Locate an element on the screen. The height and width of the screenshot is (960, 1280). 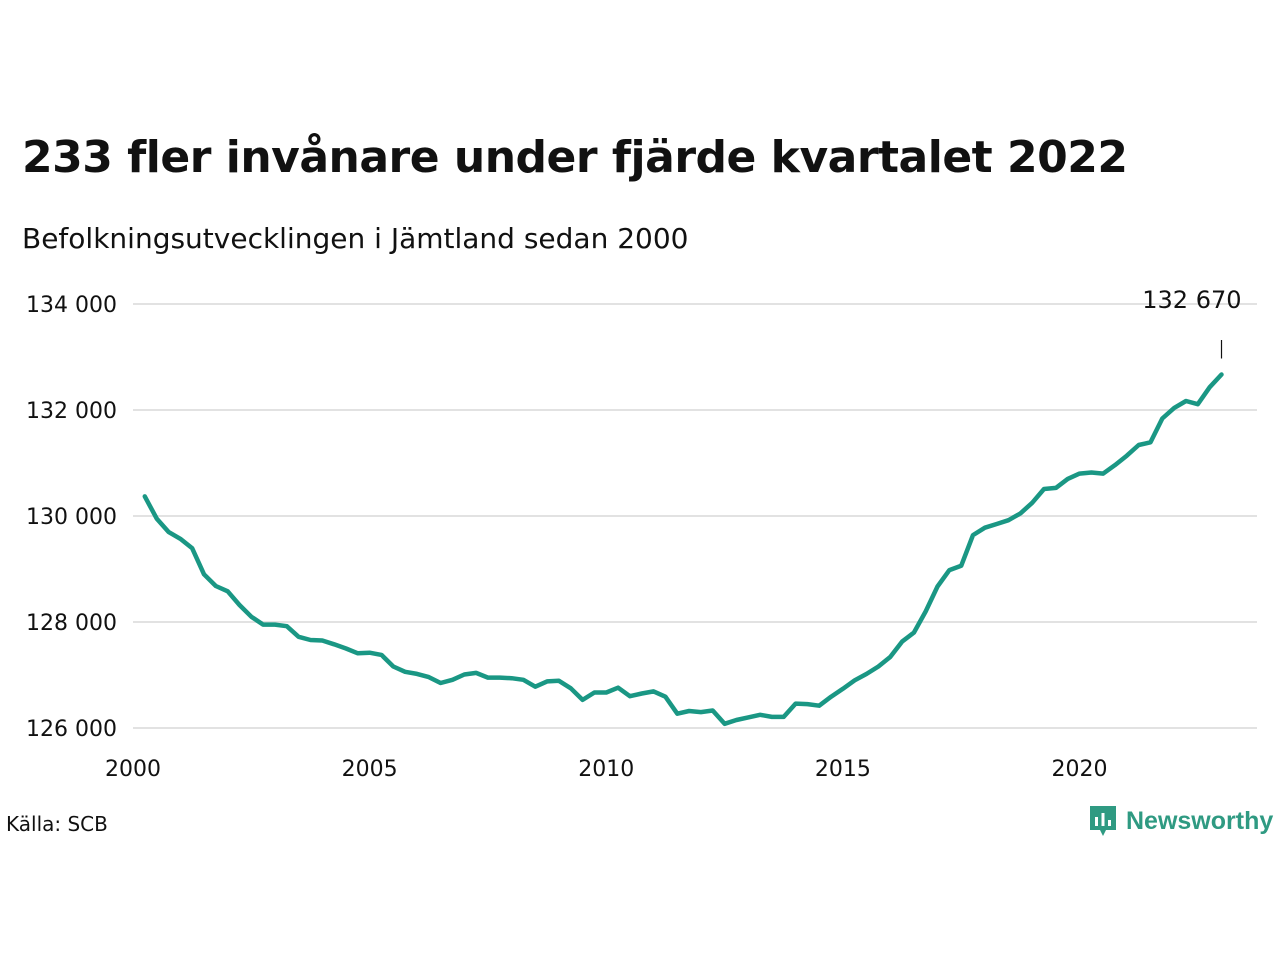
y-tick-label: 134 000 is located at coordinates (71, 305).